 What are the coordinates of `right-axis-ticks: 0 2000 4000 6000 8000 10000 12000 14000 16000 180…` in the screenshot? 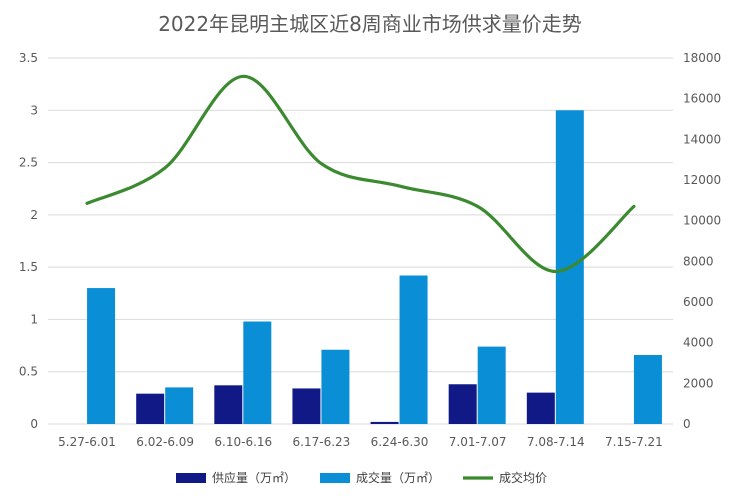 It's located at (702, 241).